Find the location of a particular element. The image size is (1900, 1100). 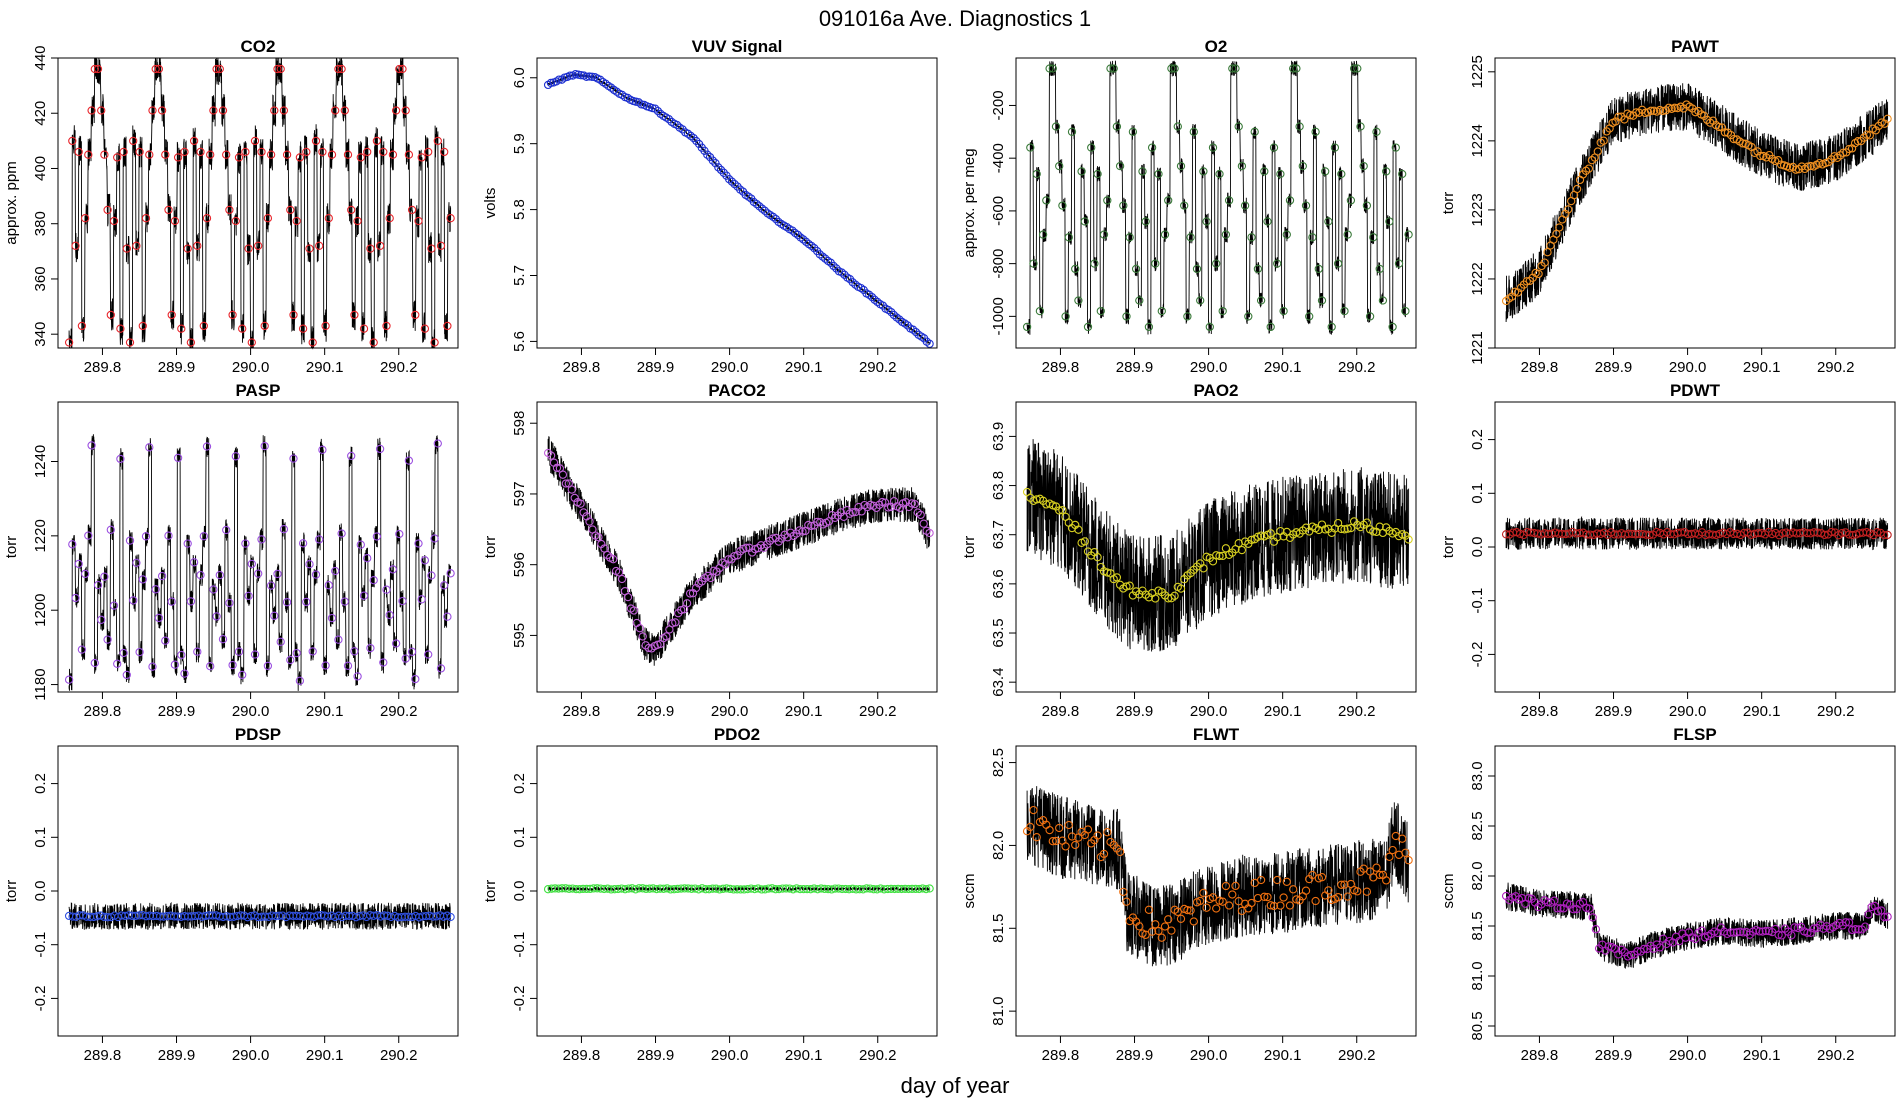

y-tick-label: 1225 is located at coordinates (1477, 71).